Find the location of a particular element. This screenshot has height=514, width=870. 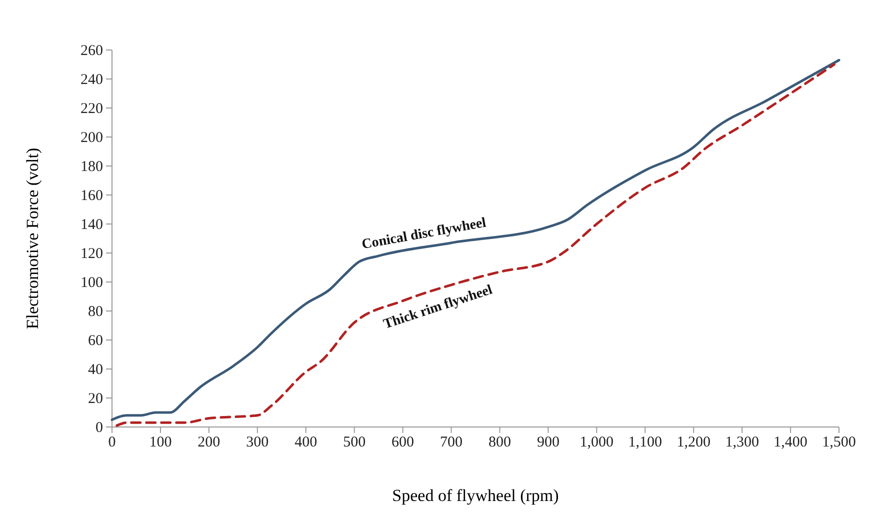

y-tick-label: 0 is located at coordinates (99, 428).